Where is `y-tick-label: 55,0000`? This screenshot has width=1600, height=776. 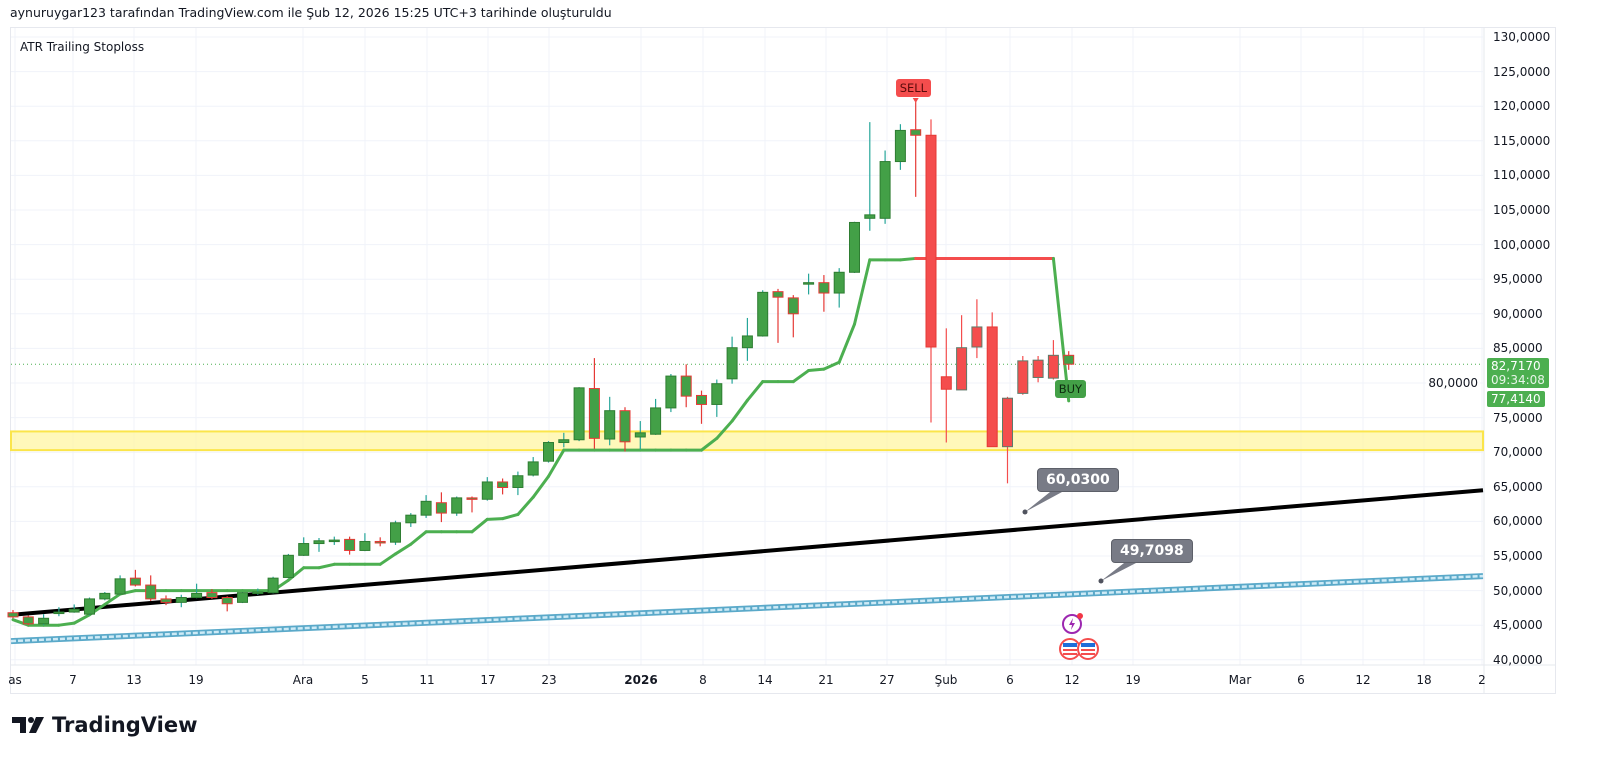 y-tick-label: 55,0000 is located at coordinates (1518, 556).